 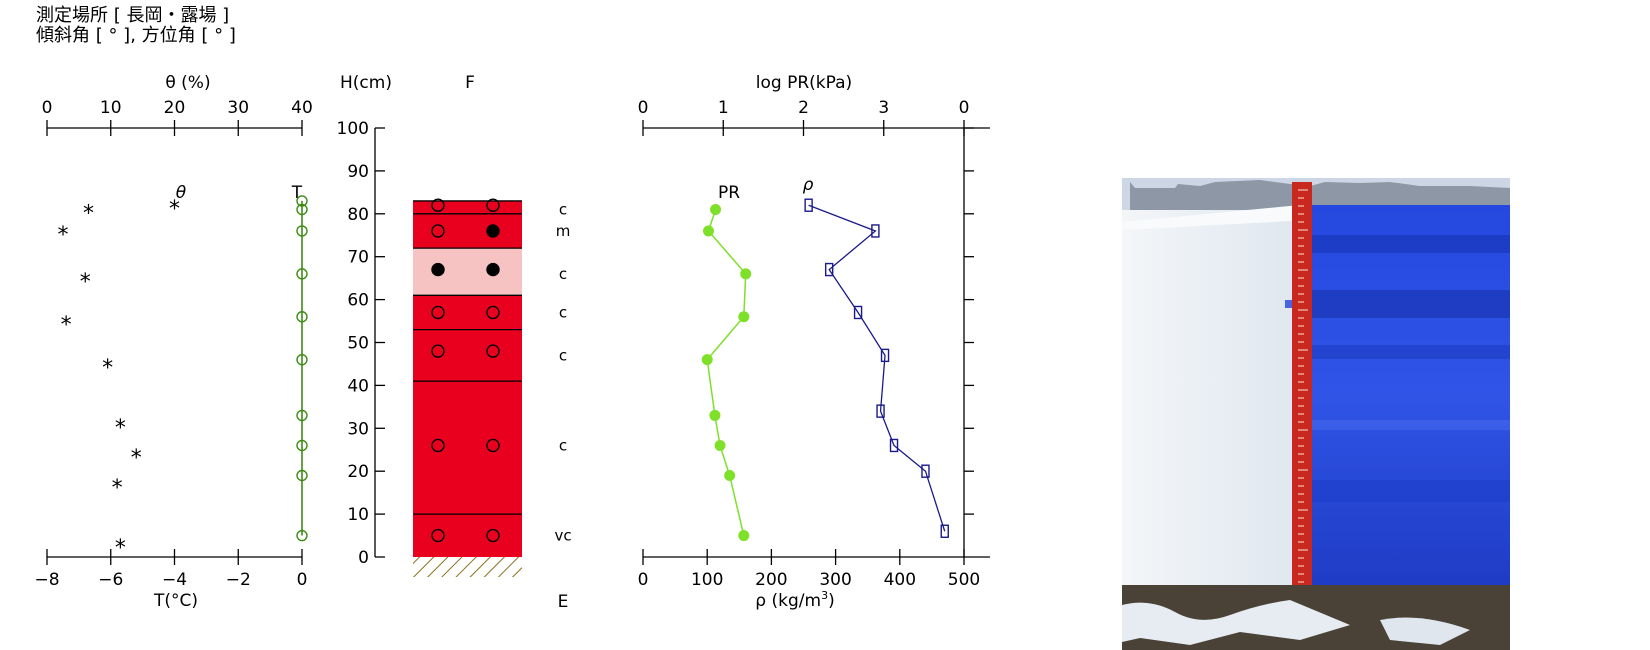 What do you see at coordinates (366, 83) in the screenshot?
I see `height-axis-label: H(cm)` at bounding box center [366, 83].